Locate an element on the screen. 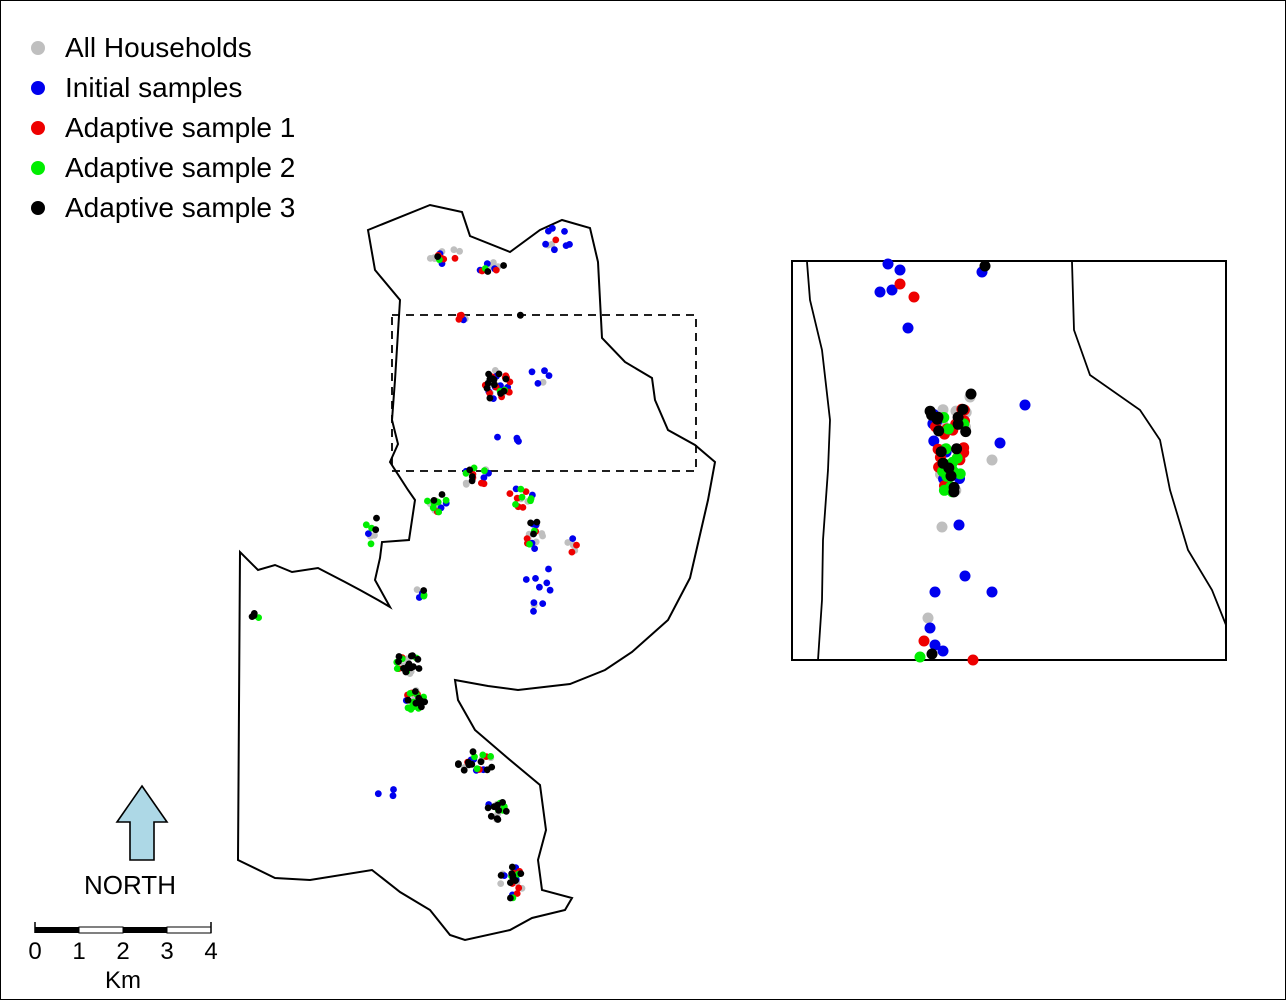 This screenshot has height=1000, width=1286. legend-item-adaptive-sample-1: Adaptive sample 1 is located at coordinates (159, 128).